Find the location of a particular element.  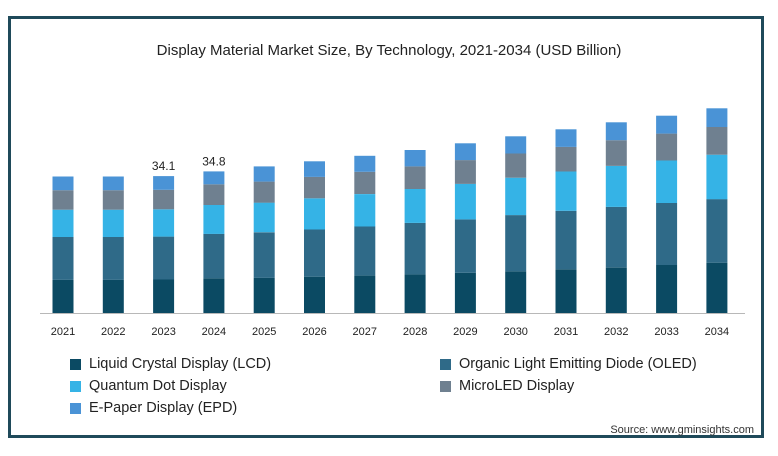

data-label-2024: 34.8 is located at coordinates (214, 161).